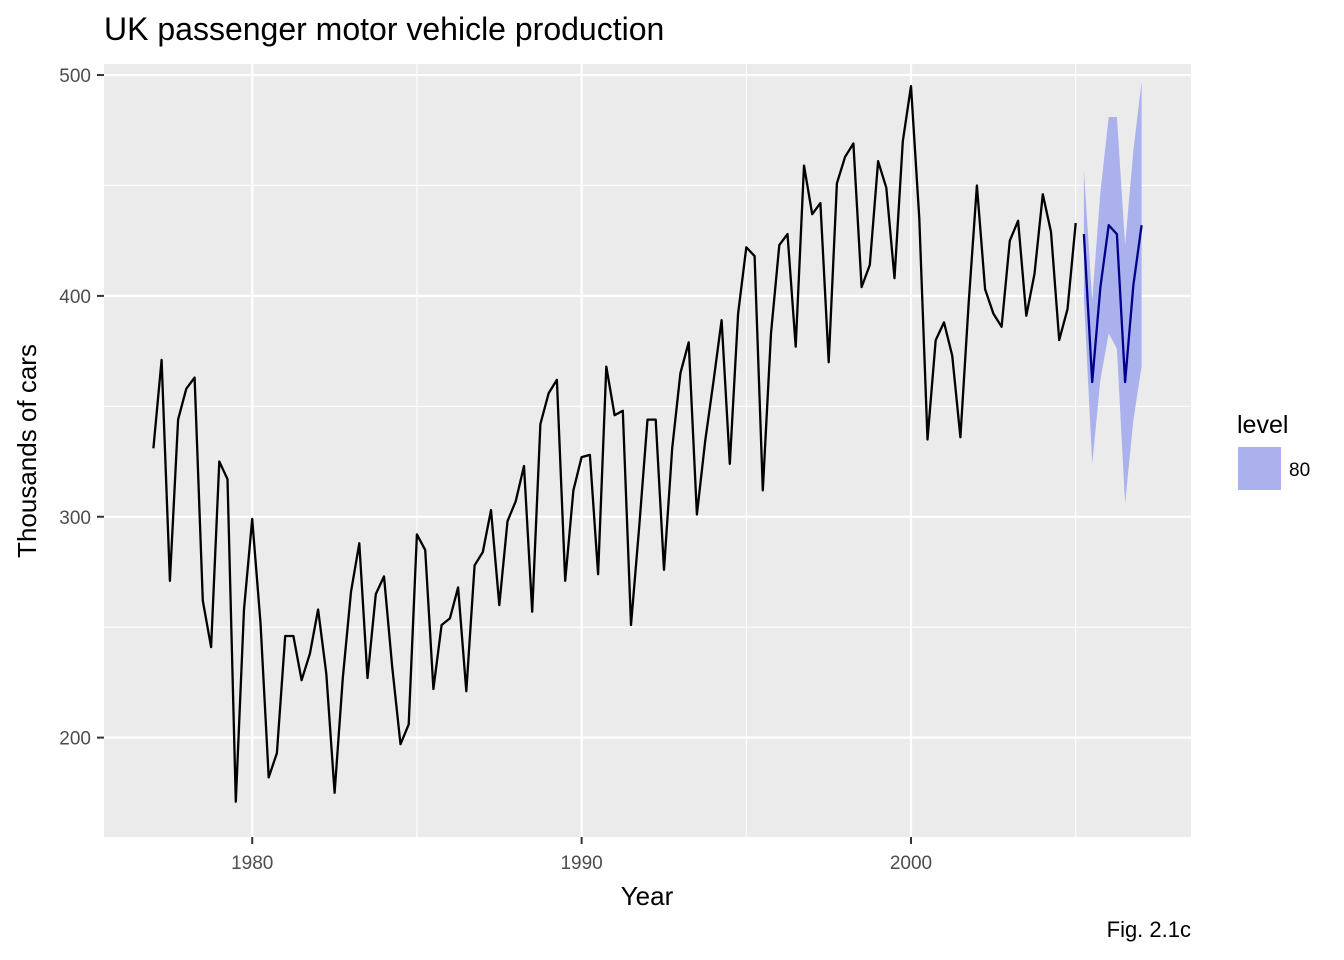 The height and width of the screenshot is (960, 1344). Describe the element at coordinates (1262, 425) in the screenshot. I see `legend-title: level` at that location.